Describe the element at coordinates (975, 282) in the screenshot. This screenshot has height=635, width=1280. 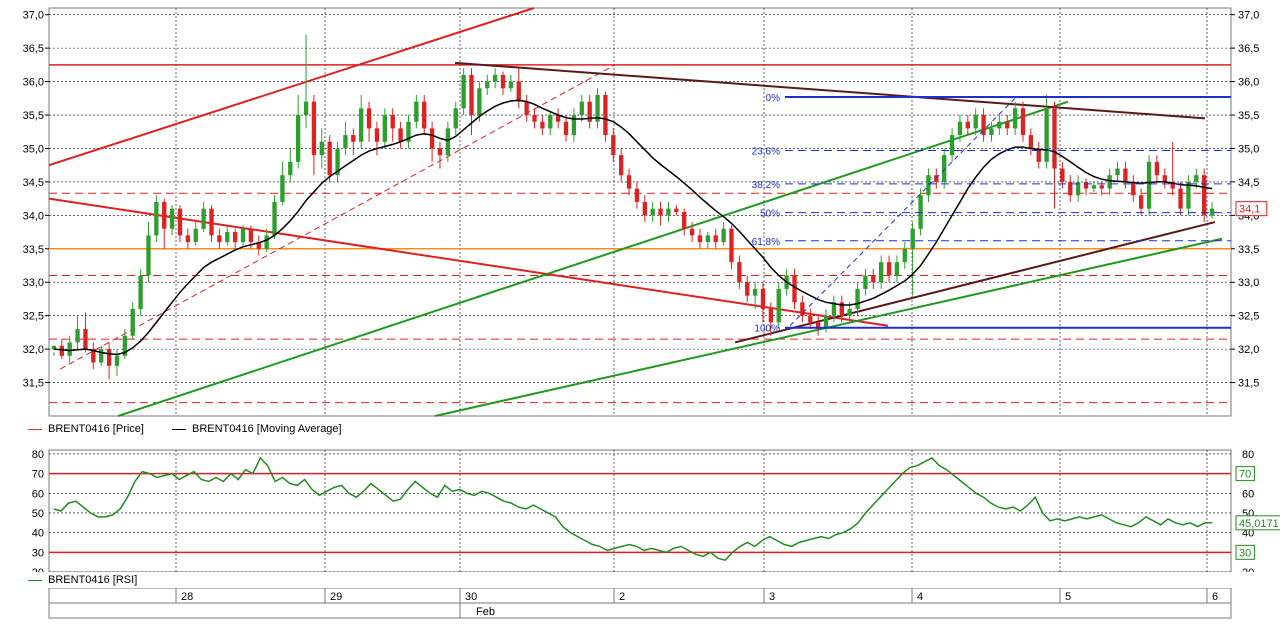
I see `dark-support-line` at that location.